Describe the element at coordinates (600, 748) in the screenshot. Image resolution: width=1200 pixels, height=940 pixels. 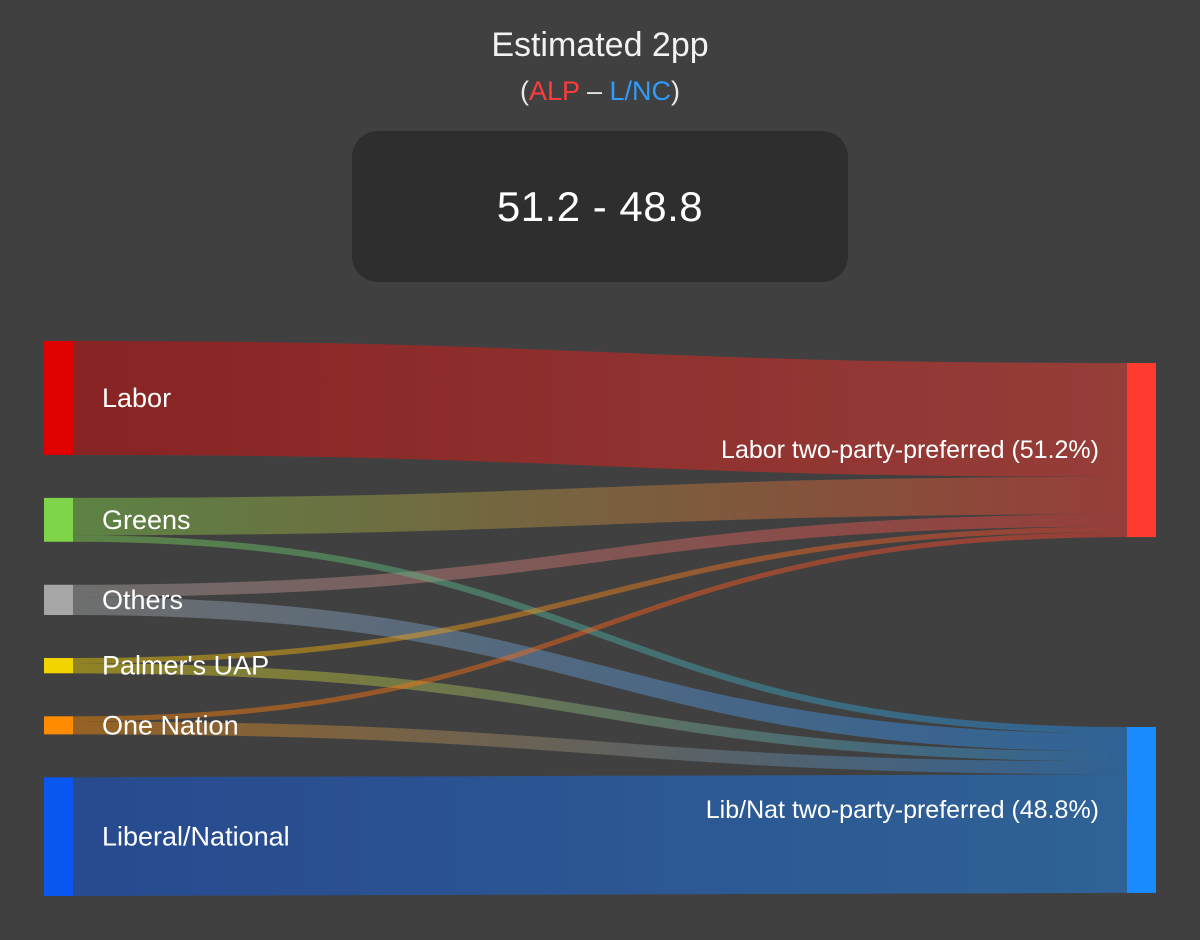
I see `link-on-to-lnc2pp` at that location.